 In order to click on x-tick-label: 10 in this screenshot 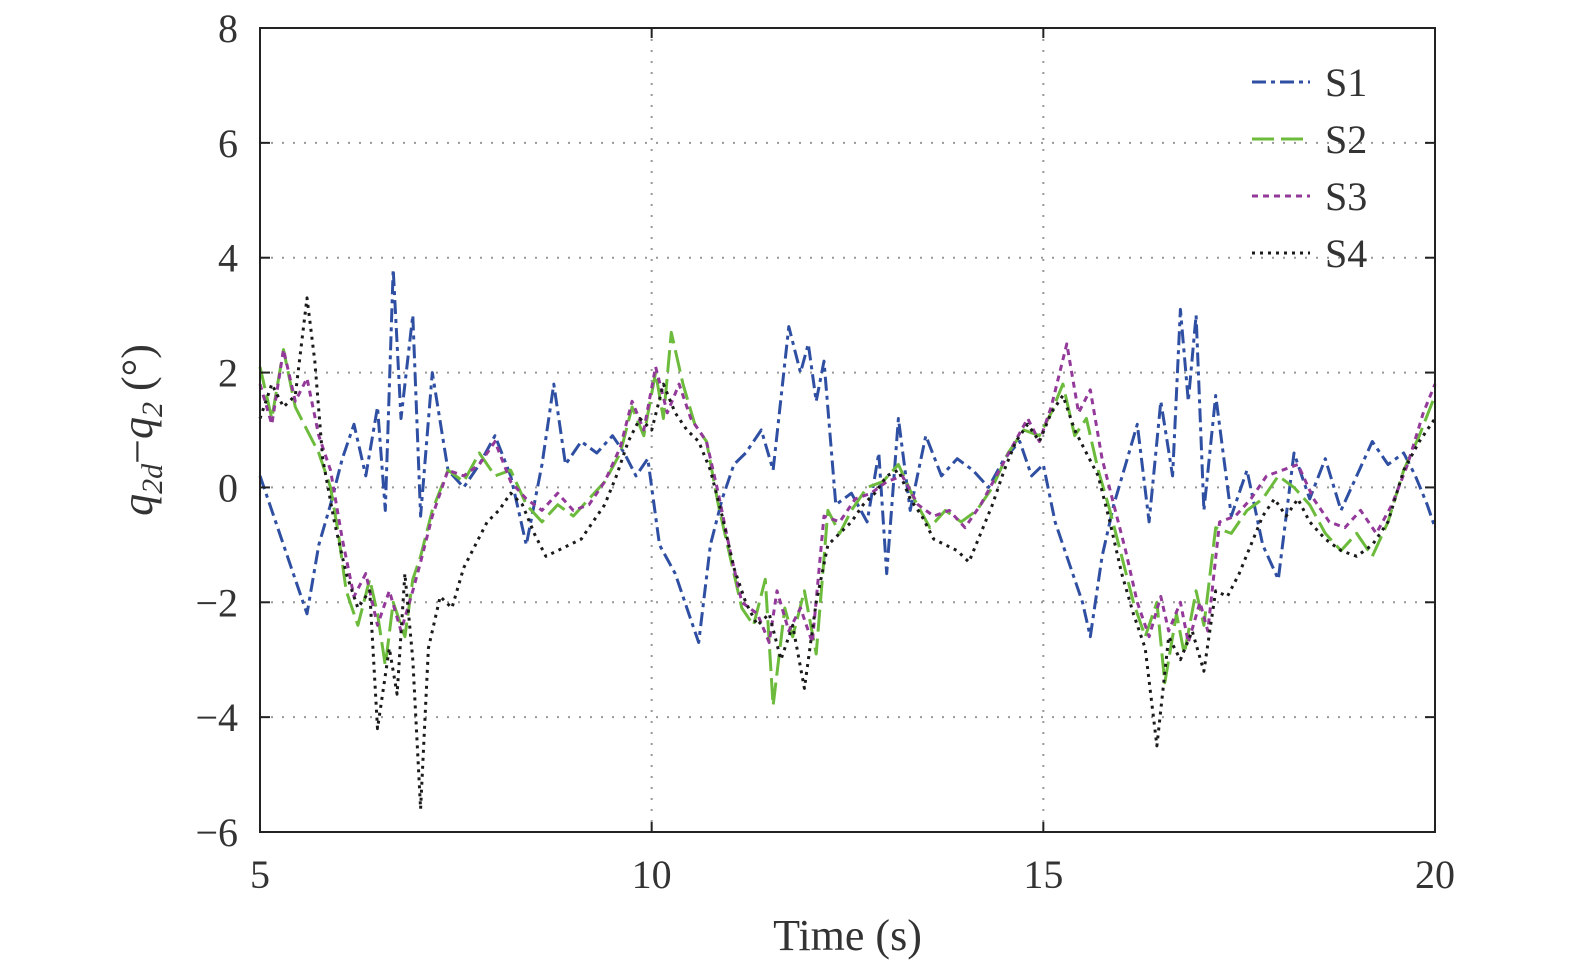, I will do `click(652, 874)`.